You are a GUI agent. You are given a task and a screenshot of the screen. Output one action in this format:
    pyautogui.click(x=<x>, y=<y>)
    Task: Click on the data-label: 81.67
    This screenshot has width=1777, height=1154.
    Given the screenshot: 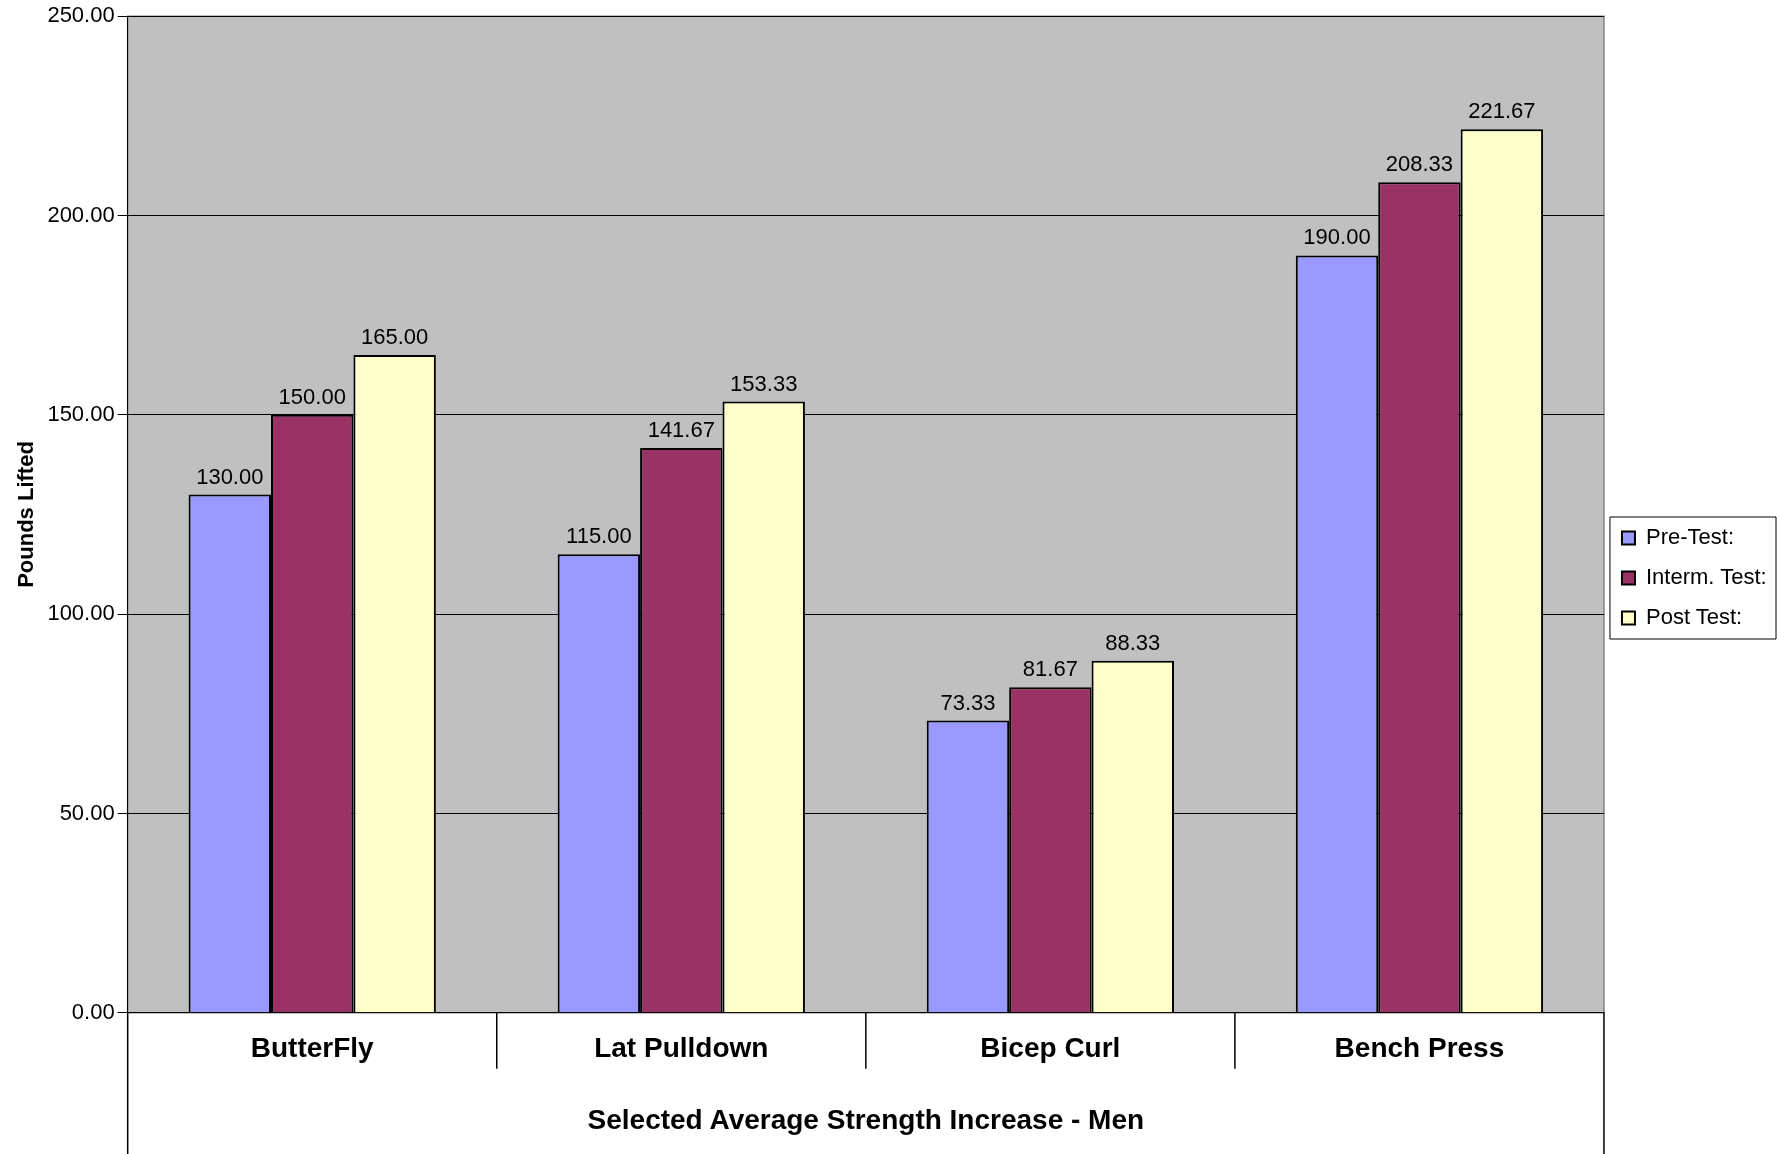 What is the action you would take?
    pyautogui.click(x=1050, y=669)
    